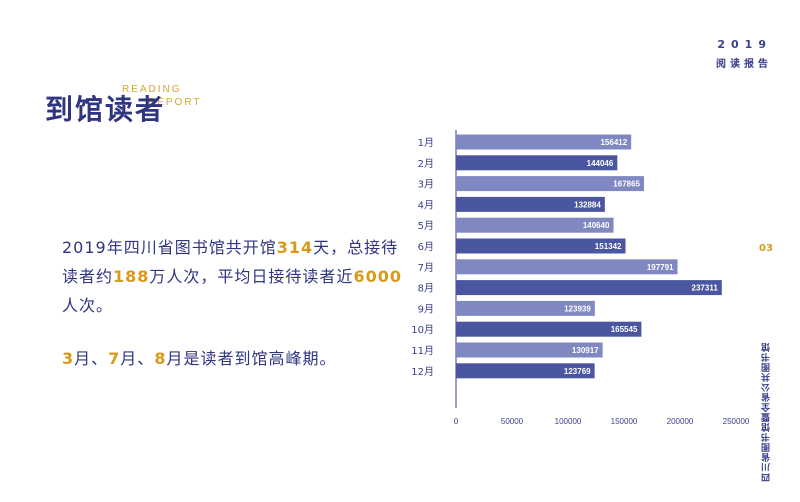  Describe the element at coordinates (596, 225) in the screenshot. I see `data-label-5: 140640` at that location.